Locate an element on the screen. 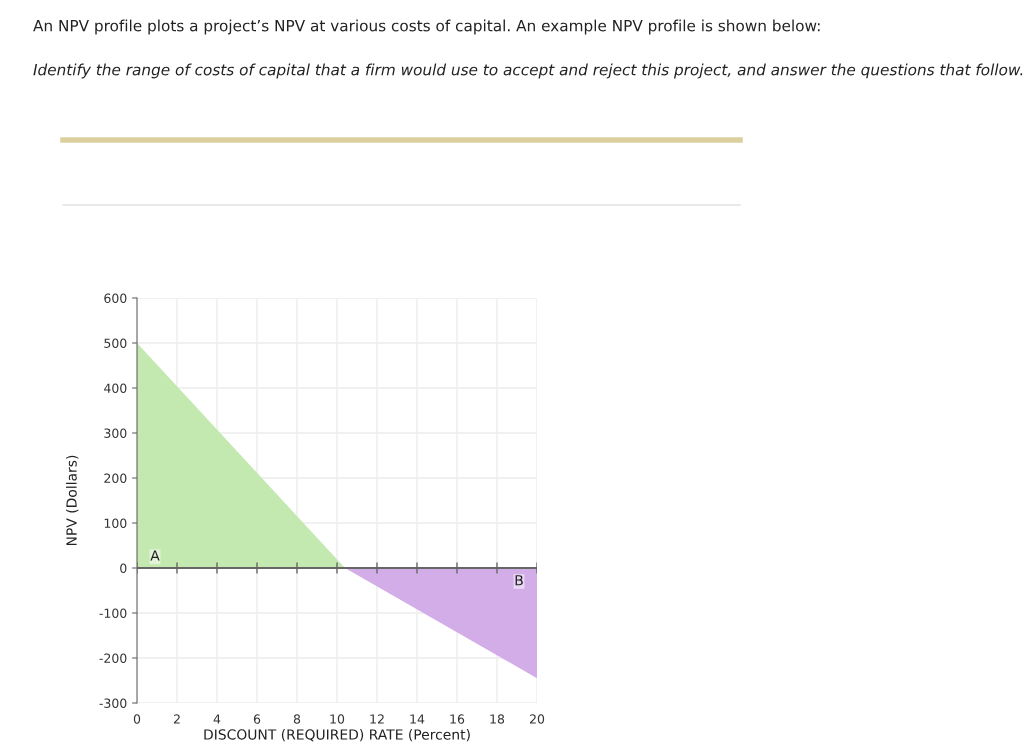 This screenshot has height=752, width=1027. x-tick-label: 4 is located at coordinates (217, 719).